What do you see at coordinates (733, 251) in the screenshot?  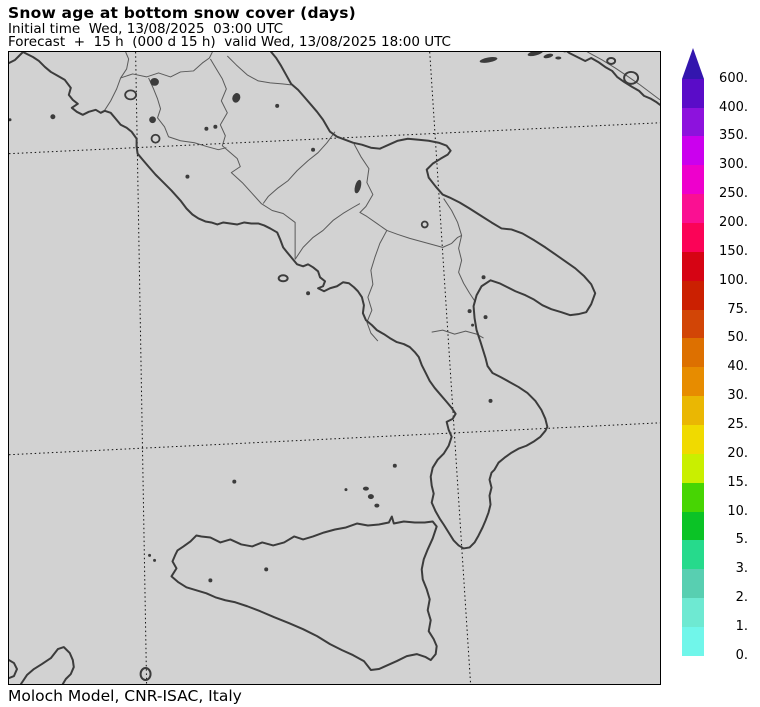 I see `colorbar-tick-label: 150.` at bounding box center [733, 251].